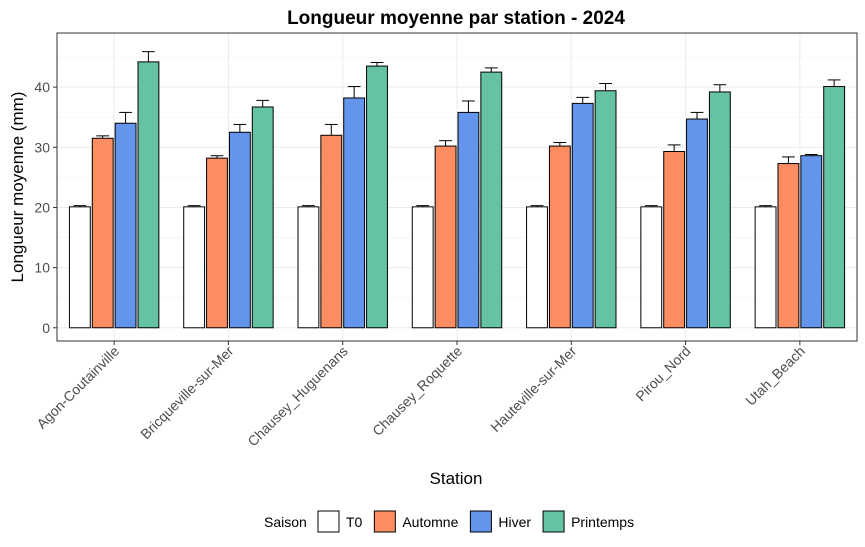  Describe the element at coordinates (662, 373) in the screenshot. I see `x-tick-label: Pirou_Nord` at that location.